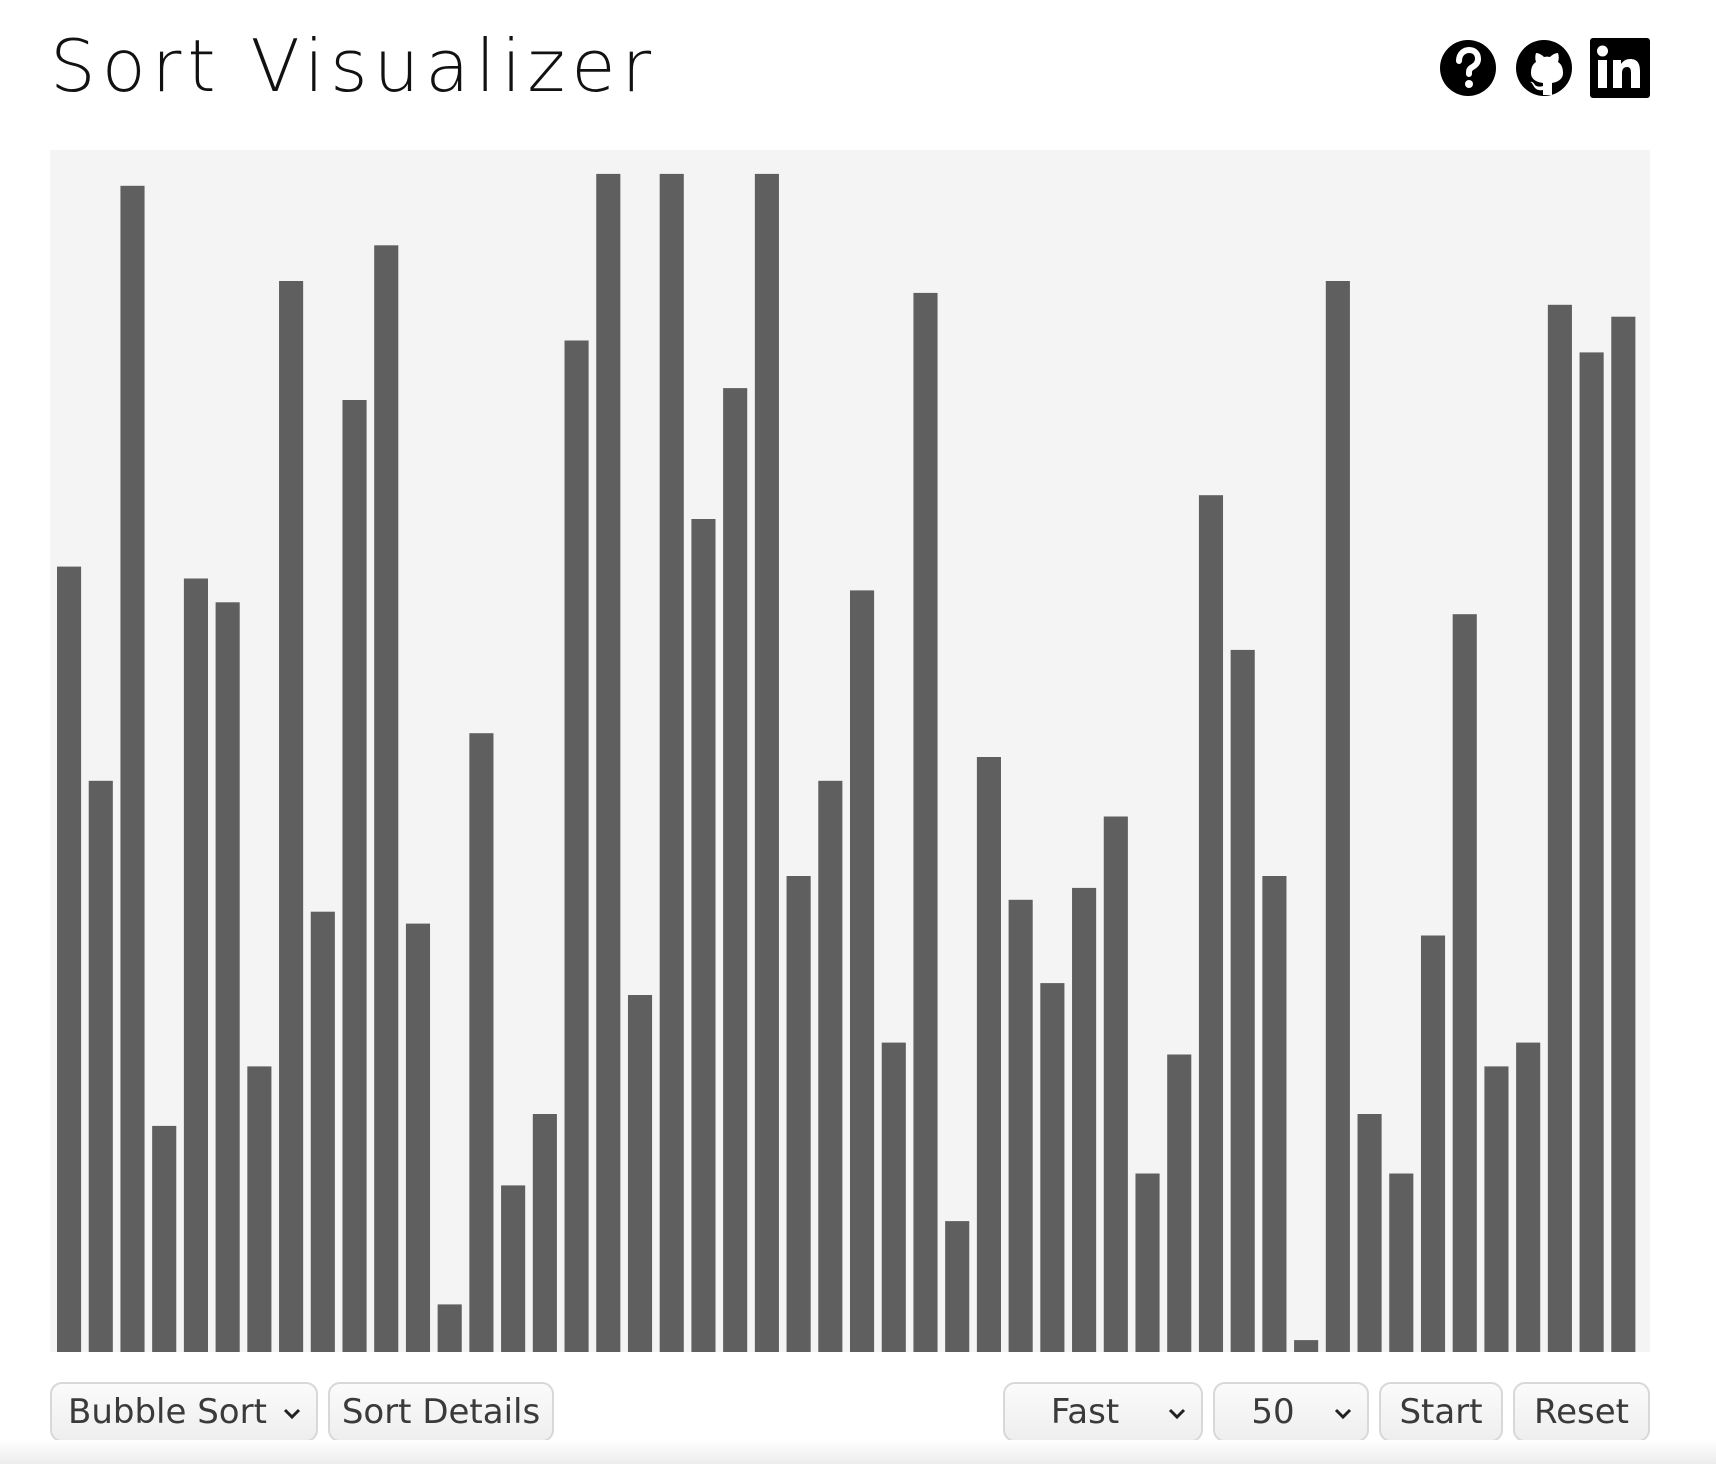 This screenshot has width=1716, height=1464. What do you see at coordinates (1468, 68) in the screenshot?
I see `help-icon` at bounding box center [1468, 68].